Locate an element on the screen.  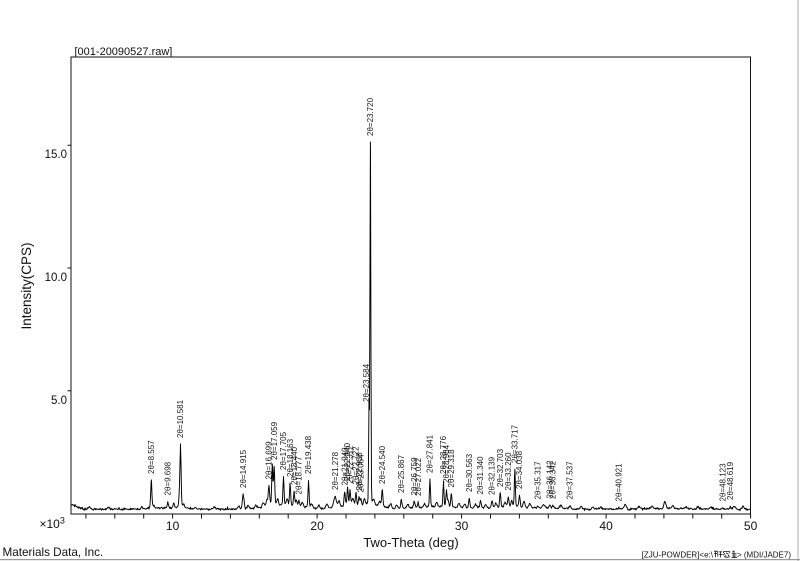
svg-text: 2θ=18.777 is located at coordinates (299, 475).